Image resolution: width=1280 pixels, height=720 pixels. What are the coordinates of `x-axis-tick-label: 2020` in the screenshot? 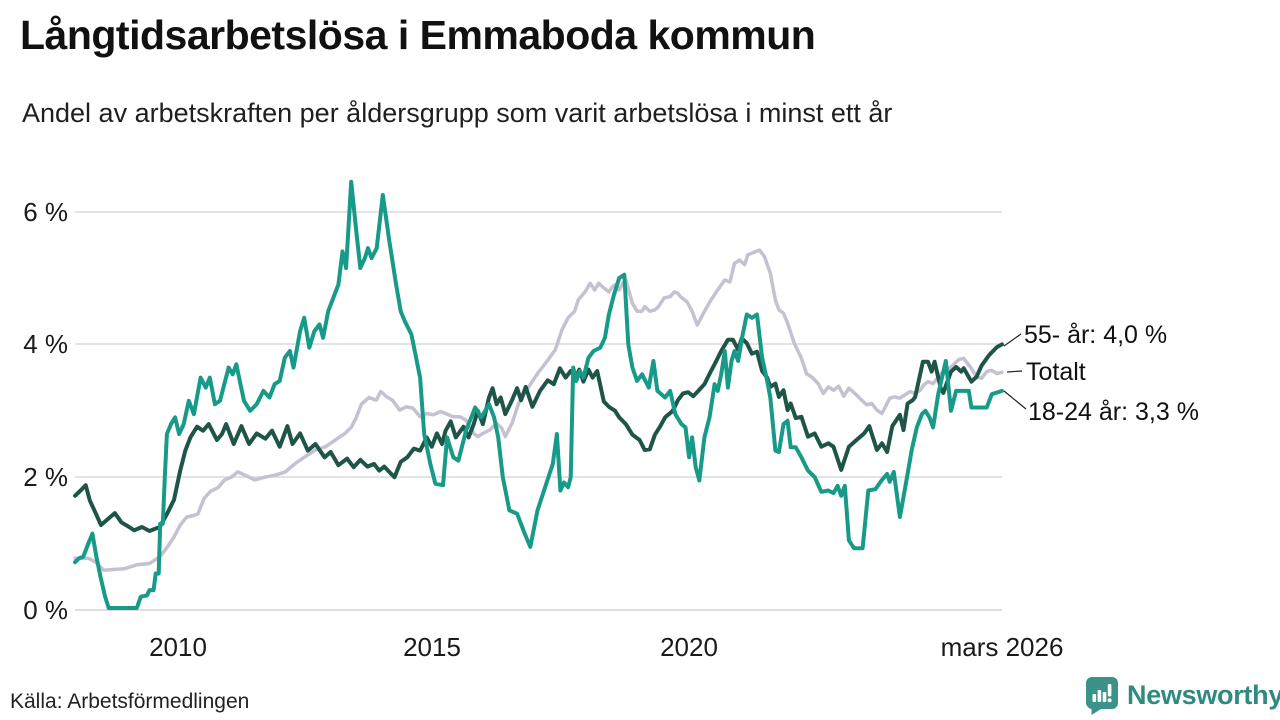 It's located at (689, 647).